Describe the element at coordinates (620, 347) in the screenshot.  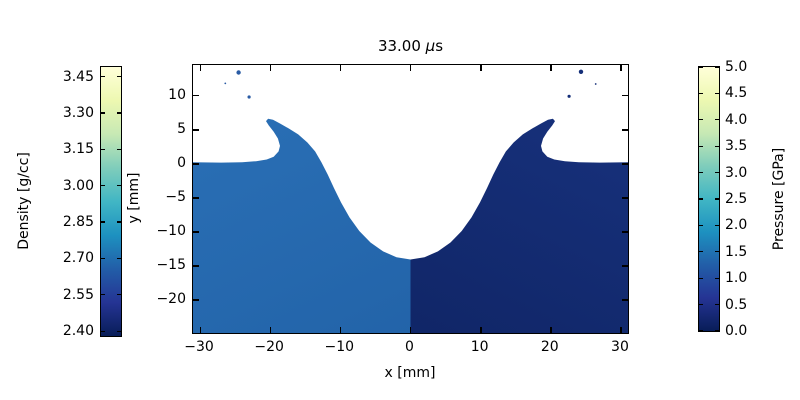
I see `x-tick-label: 30` at that location.